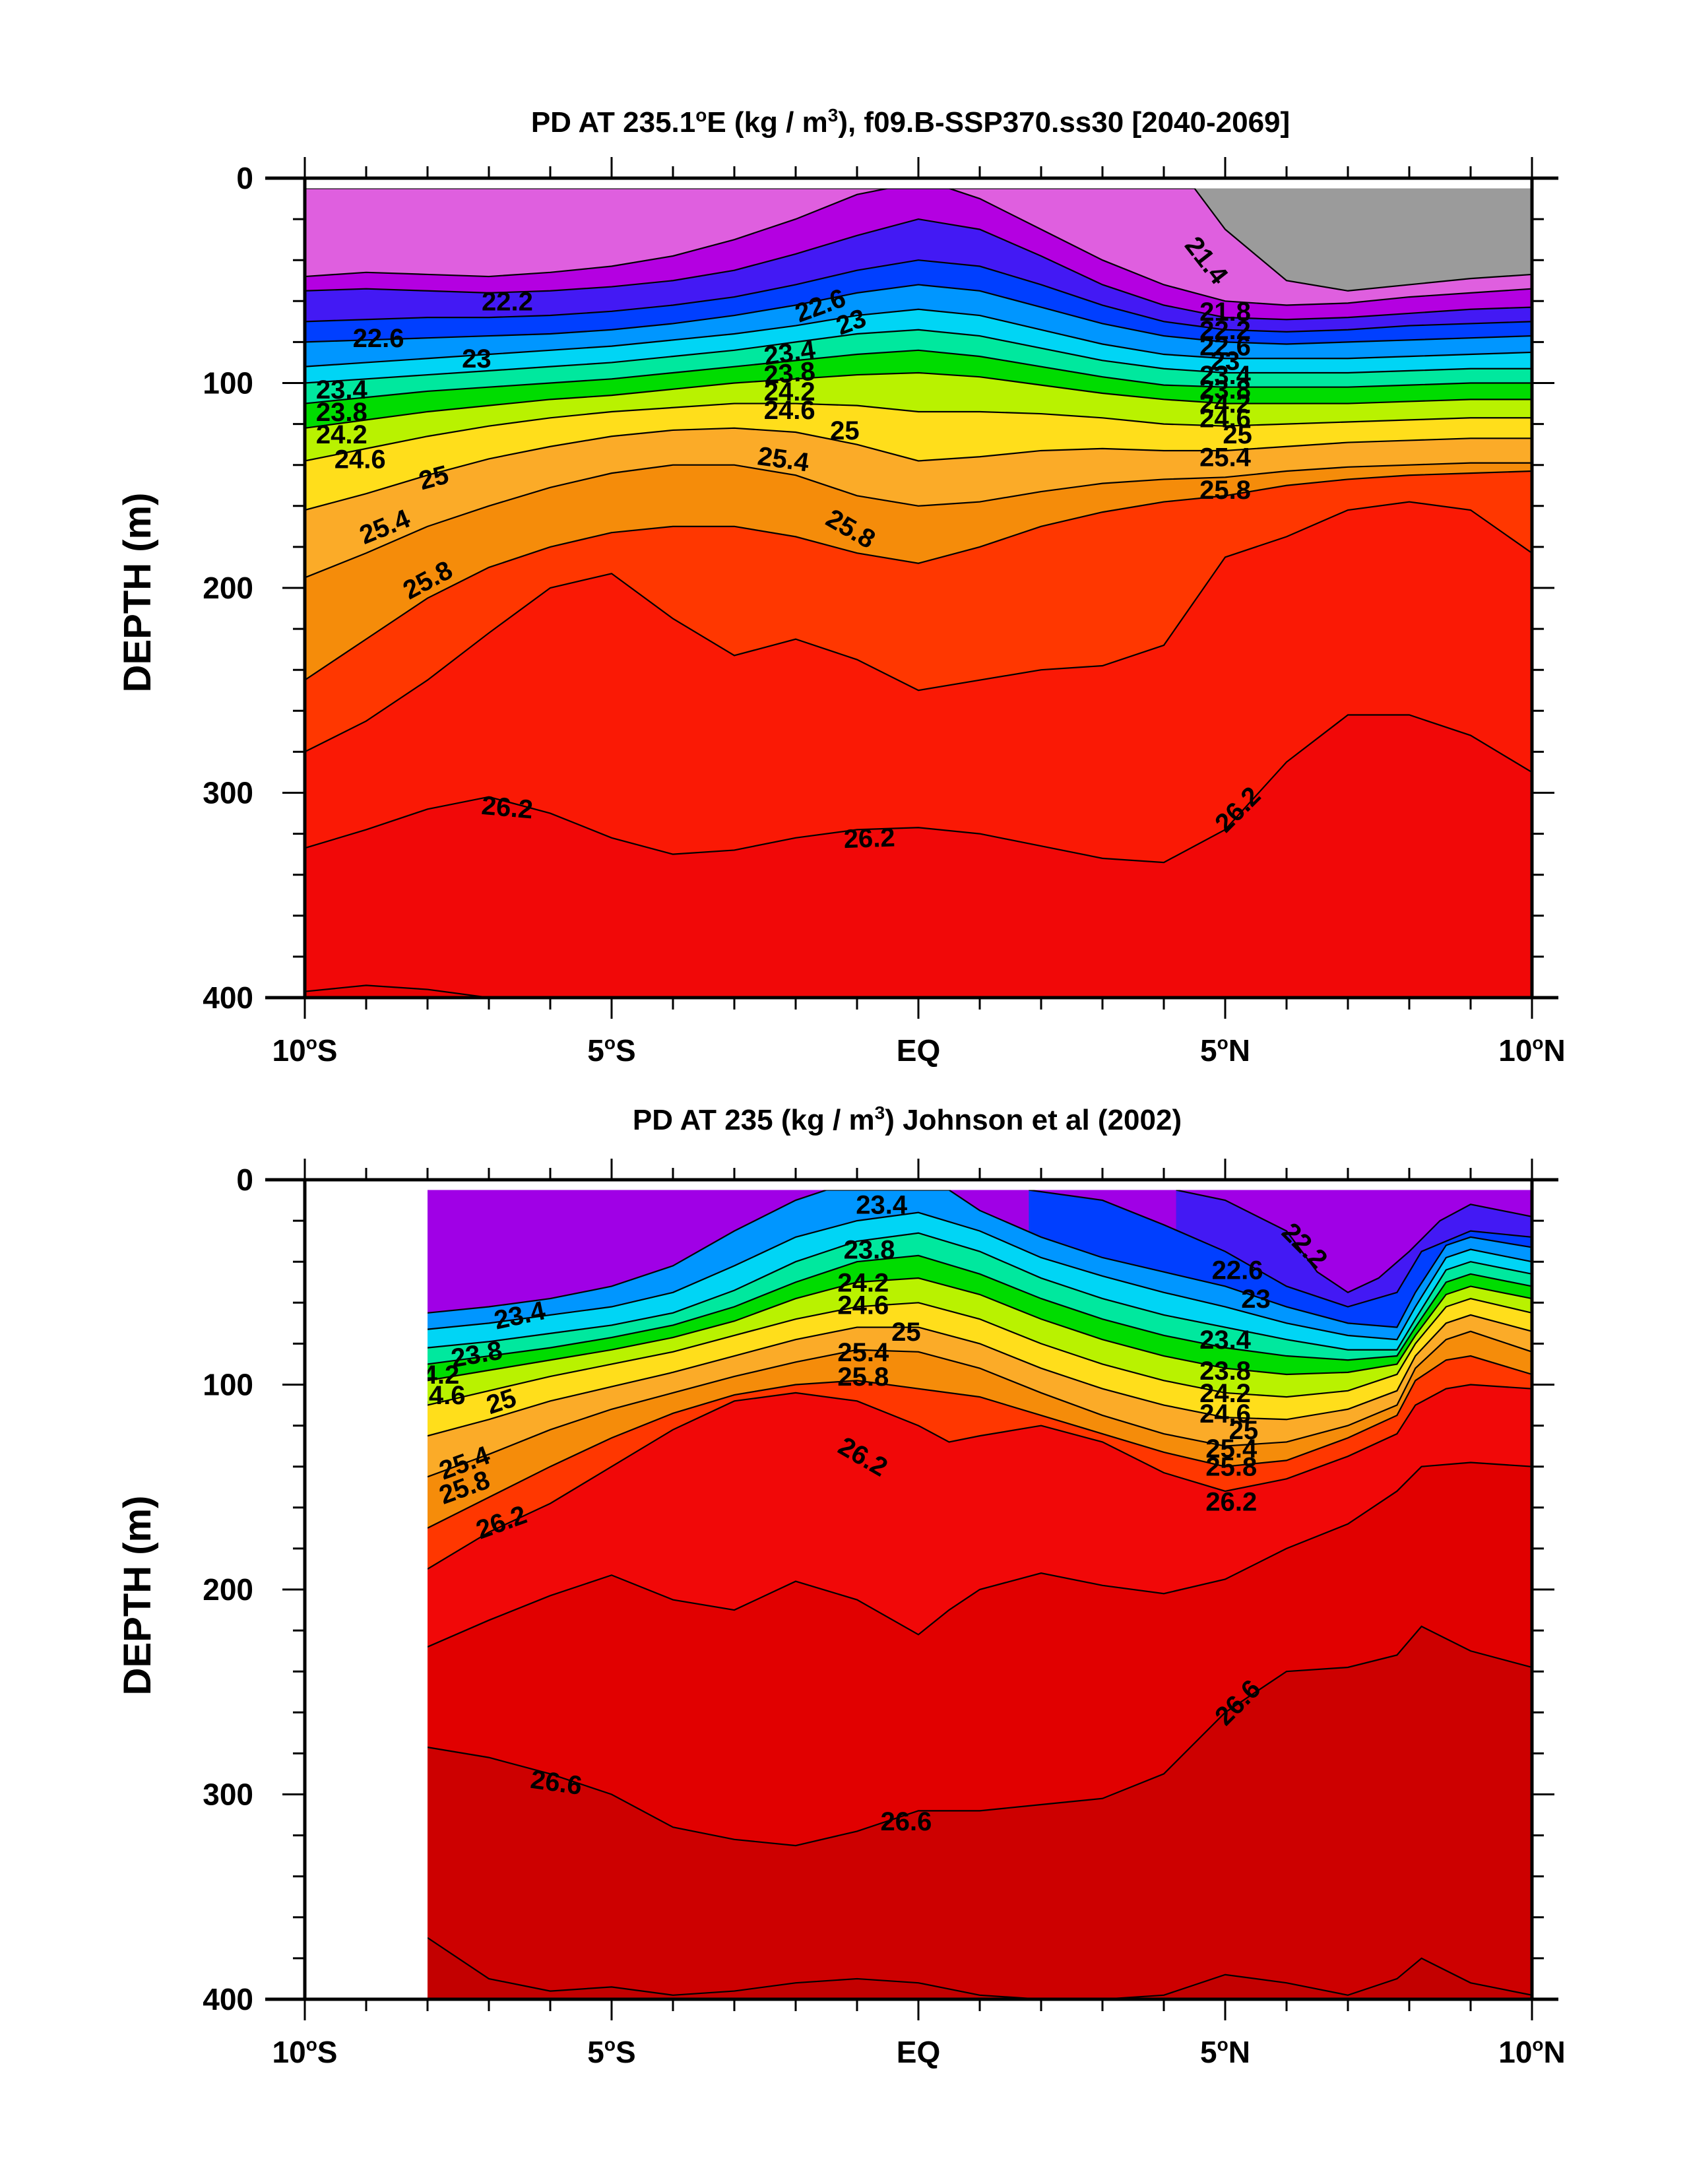 The image size is (1689, 2184). Describe the element at coordinates (137, 1596) in the screenshot. I see `bottom-y-axis-label: DEPTH (m)` at that location.